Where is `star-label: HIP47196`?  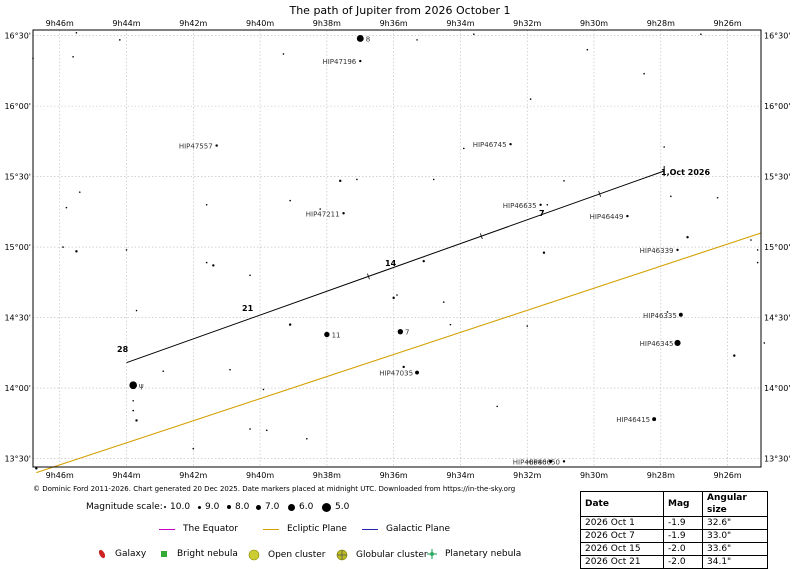
star-label: HIP47196 is located at coordinates (339, 62).